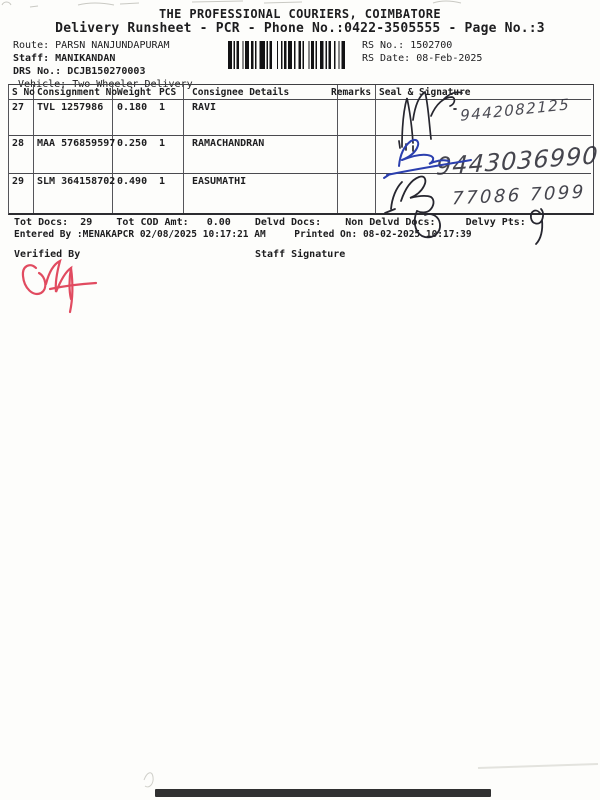  What do you see at coordinates (74, 155) in the screenshot?
I see `row28-consignment-no: MAA 576859597` at bounding box center [74, 155].